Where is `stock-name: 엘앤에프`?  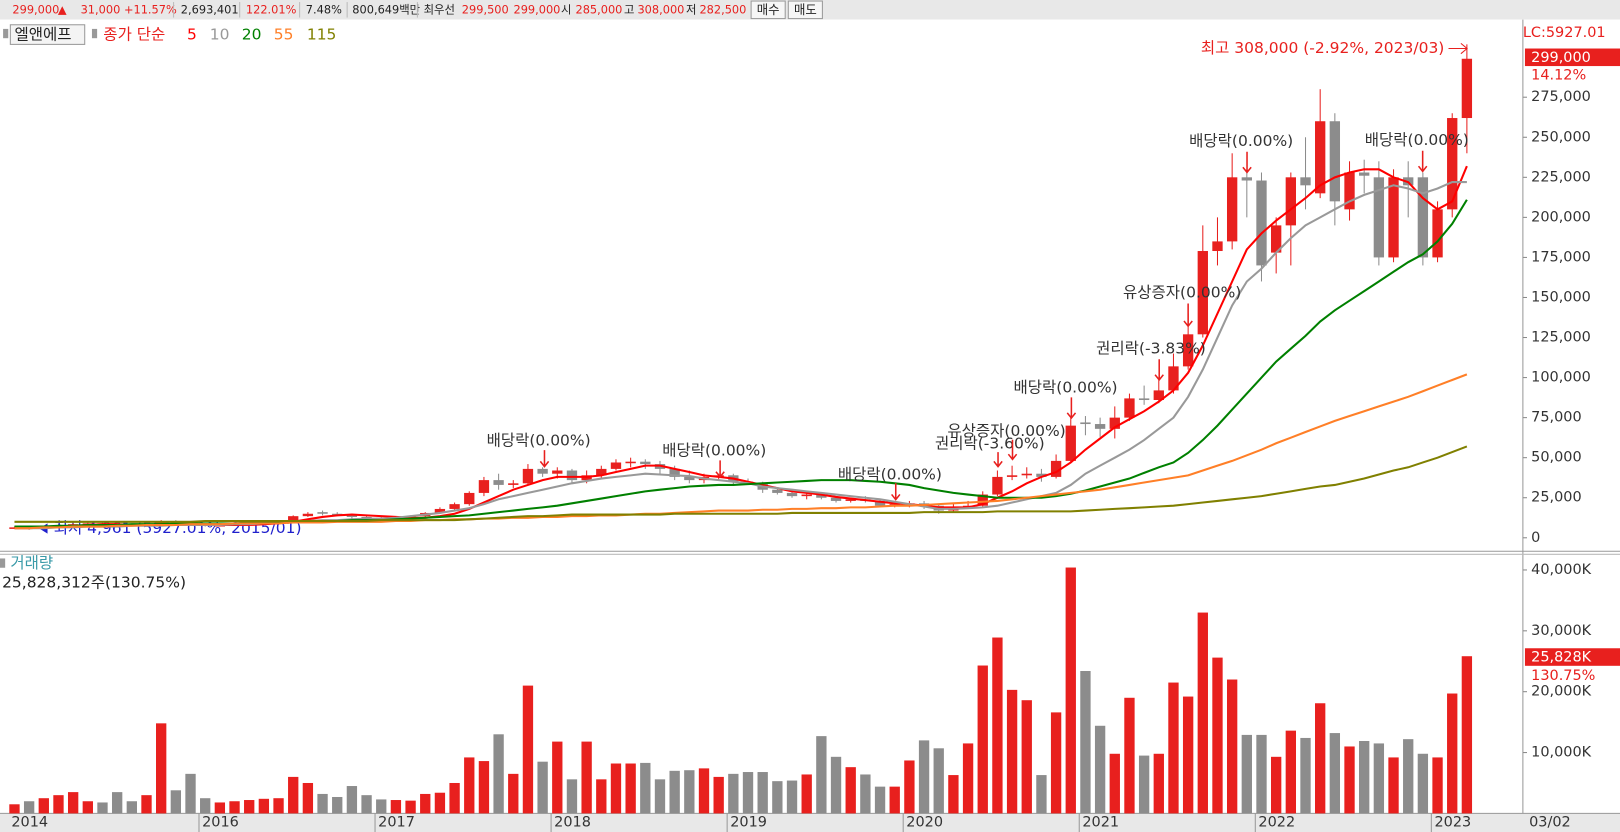
stock-name: 엘앤에프 is located at coordinates (42, 35).